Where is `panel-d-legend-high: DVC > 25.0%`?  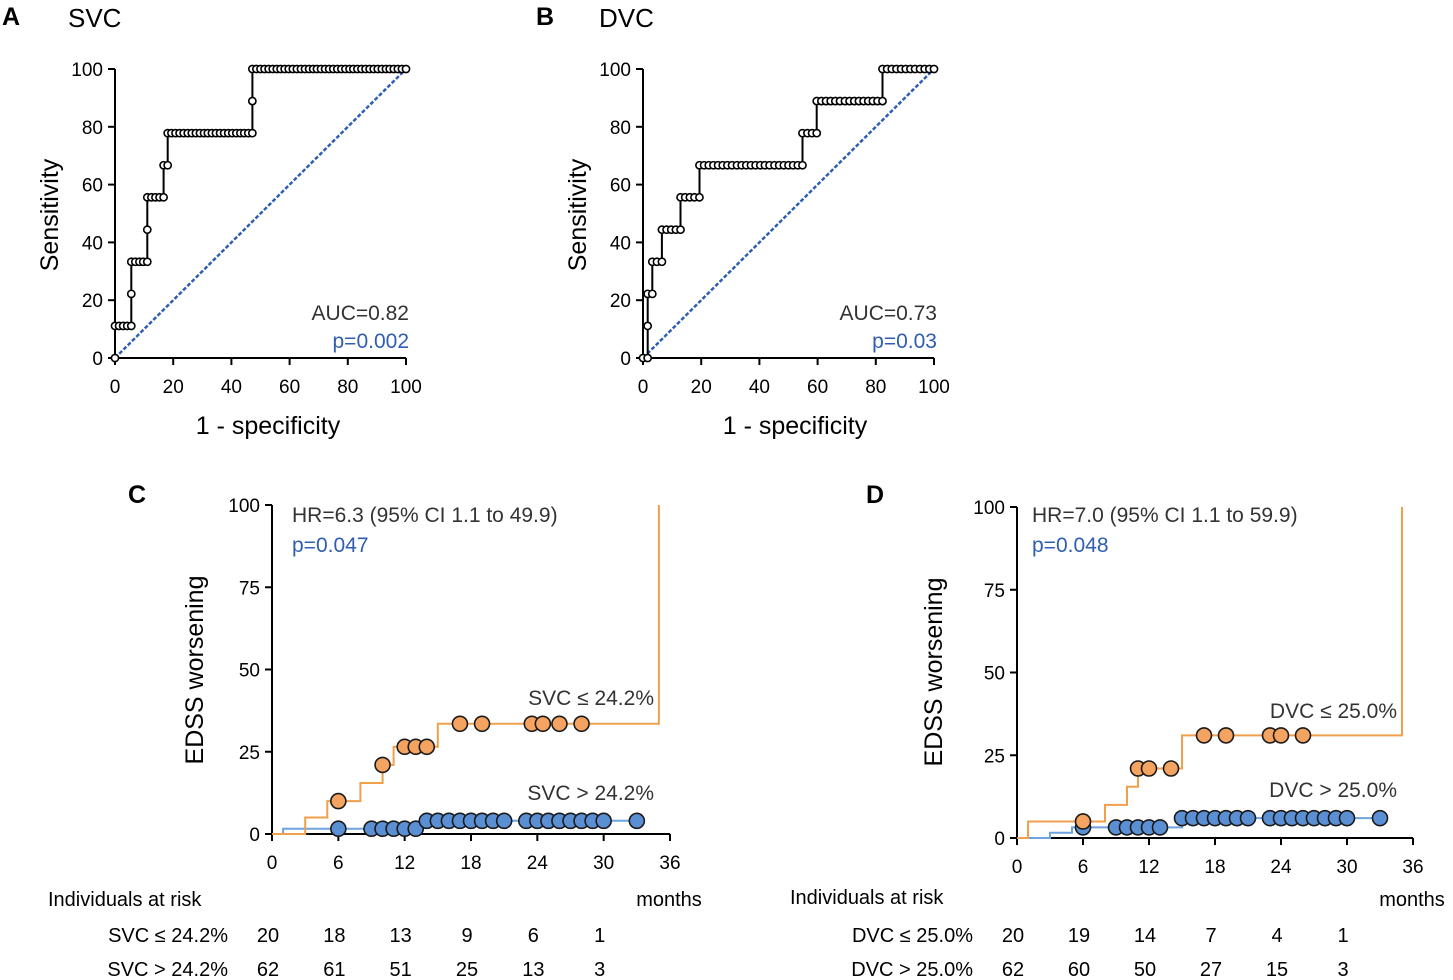 panel-d-legend-high: DVC > 25.0% is located at coordinates (1333, 790).